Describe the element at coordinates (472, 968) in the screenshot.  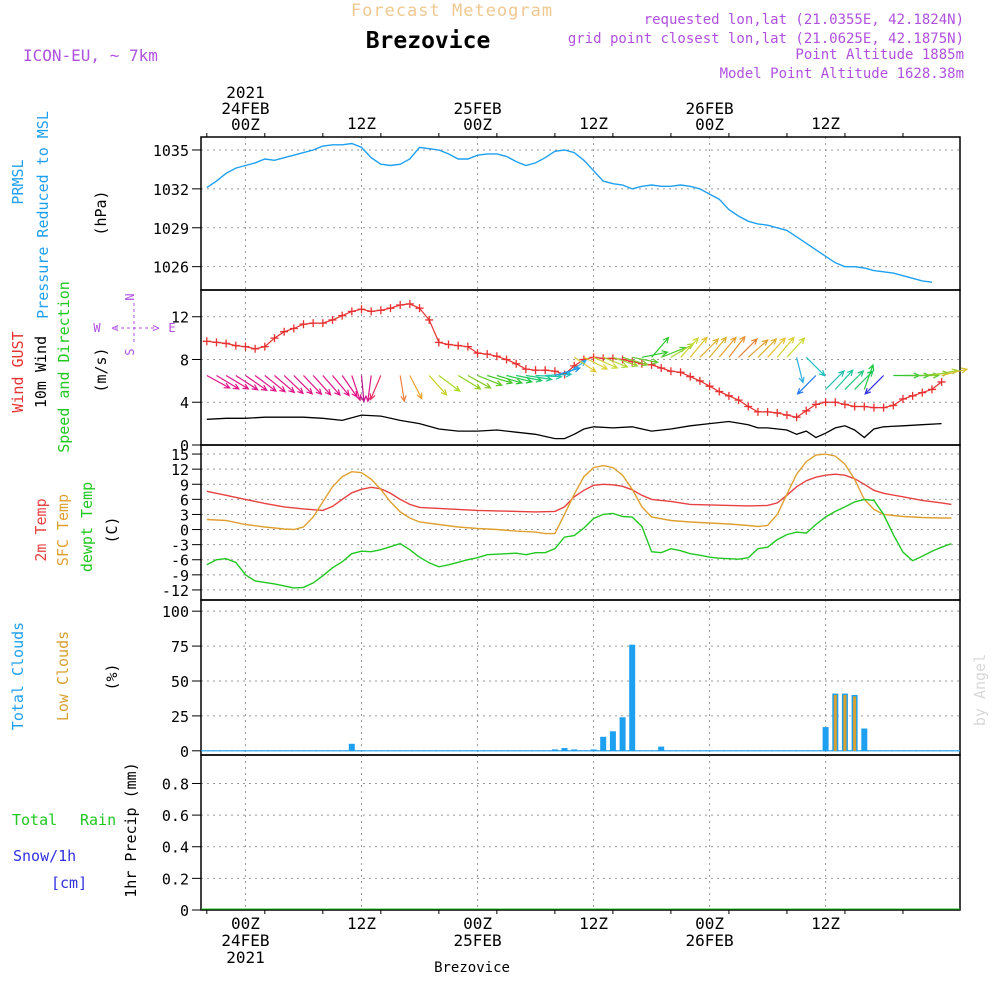
I see `footer-station: Brezovice` at that location.